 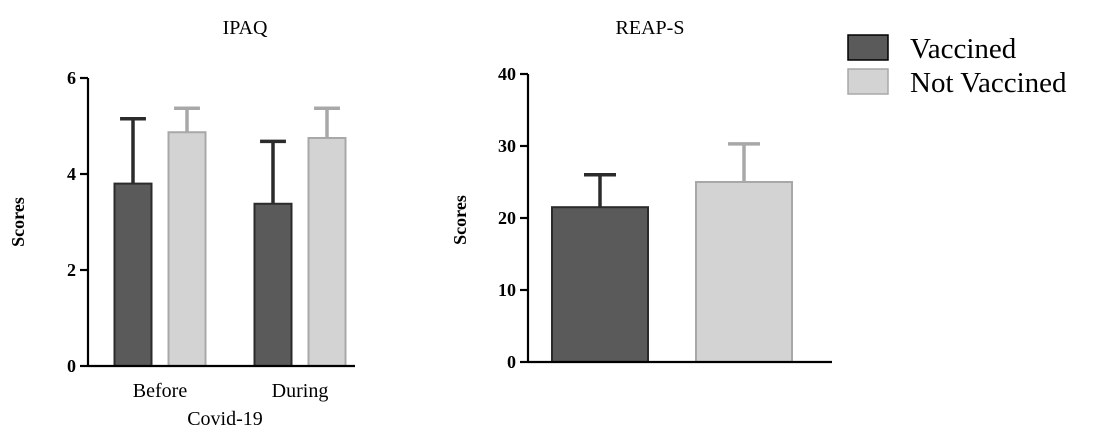 I want to click on ipaq-y-tick-label-2: 2, so click(x=71, y=270).